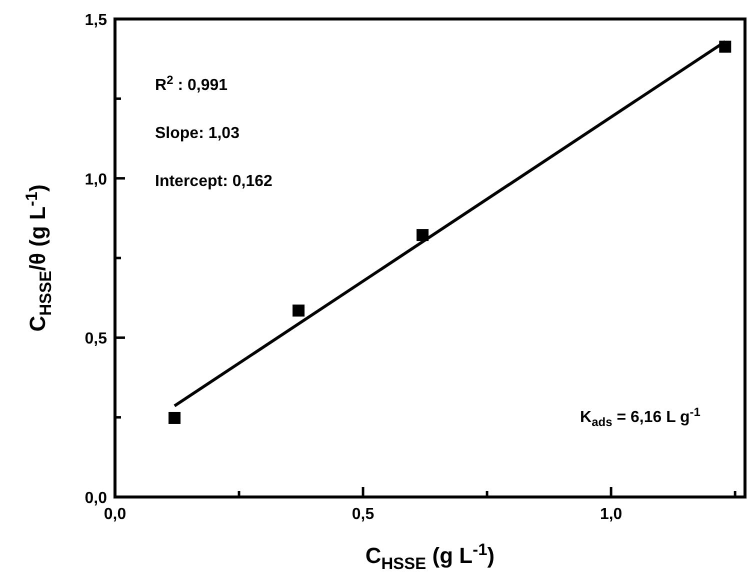  What do you see at coordinates (96, 339) in the screenshot?
I see `y-tick-label: 0,5` at bounding box center [96, 339].